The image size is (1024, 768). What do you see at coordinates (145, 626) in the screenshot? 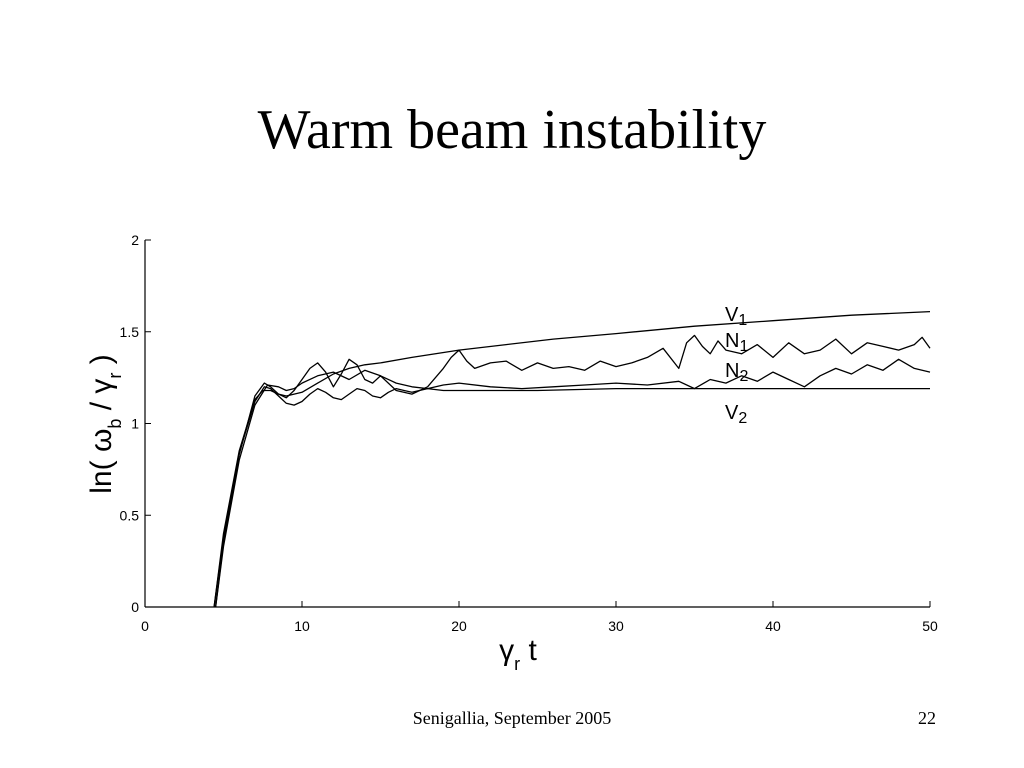
I see `x-tick-label: 0` at bounding box center [145, 626].